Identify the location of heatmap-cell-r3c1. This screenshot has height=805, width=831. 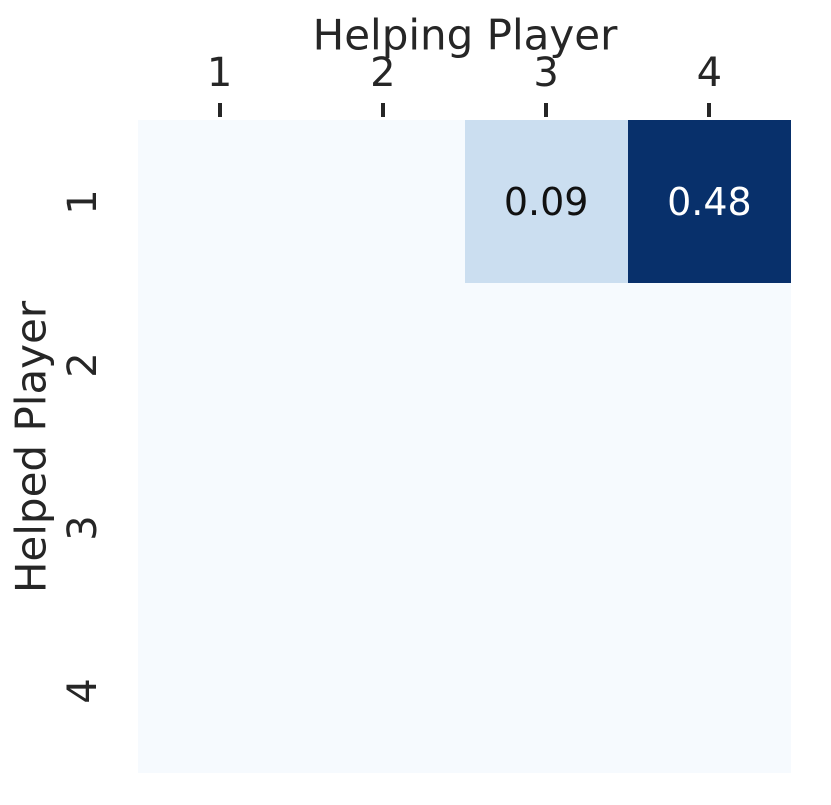
(220, 528).